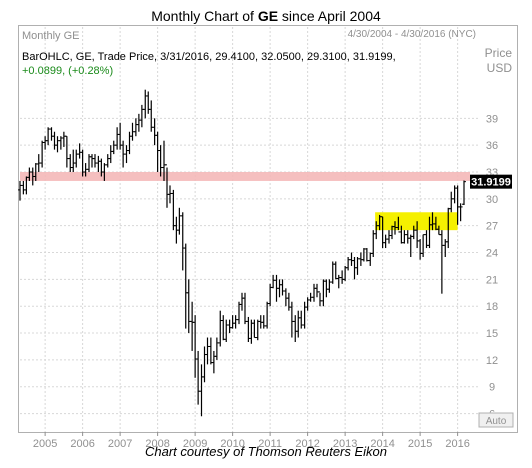 This screenshot has height=468, width=532. Describe the element at coordinates (245, 176) in the screenshot. I see `resistance-band` at that location.